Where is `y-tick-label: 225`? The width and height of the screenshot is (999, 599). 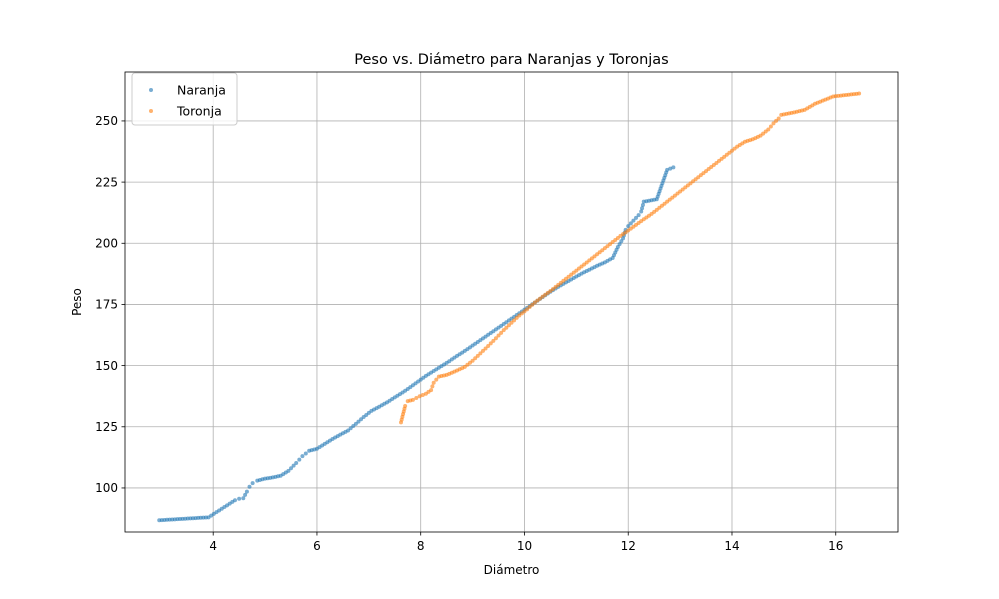 y-tick-label: 225 is located at coordinates (106, 182).